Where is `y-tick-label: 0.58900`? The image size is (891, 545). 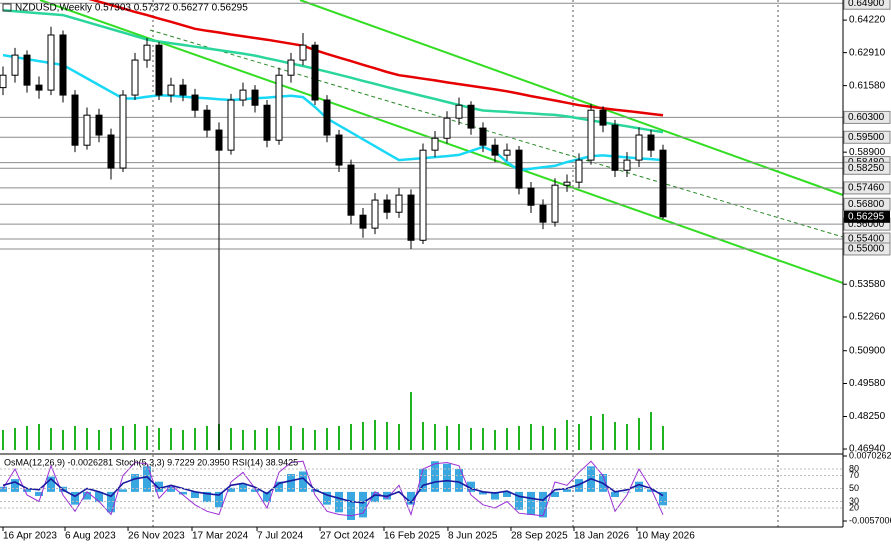
y-tick-label: 0.58900 is located at coordinates (867, 152).